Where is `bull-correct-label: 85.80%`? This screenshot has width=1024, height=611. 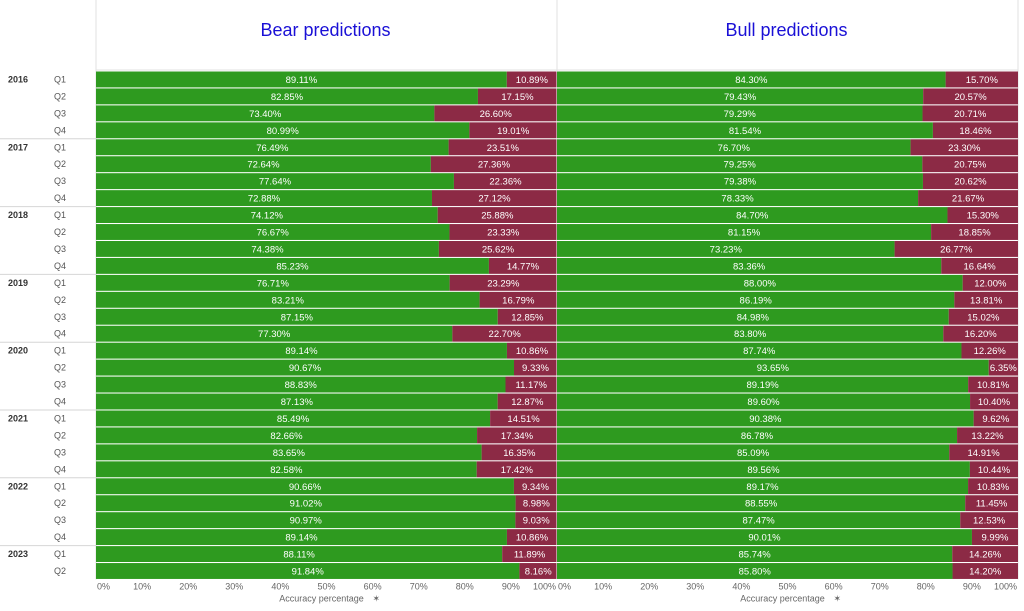 bull-correct-label: 85.80% is located at coordinates (755, 572).